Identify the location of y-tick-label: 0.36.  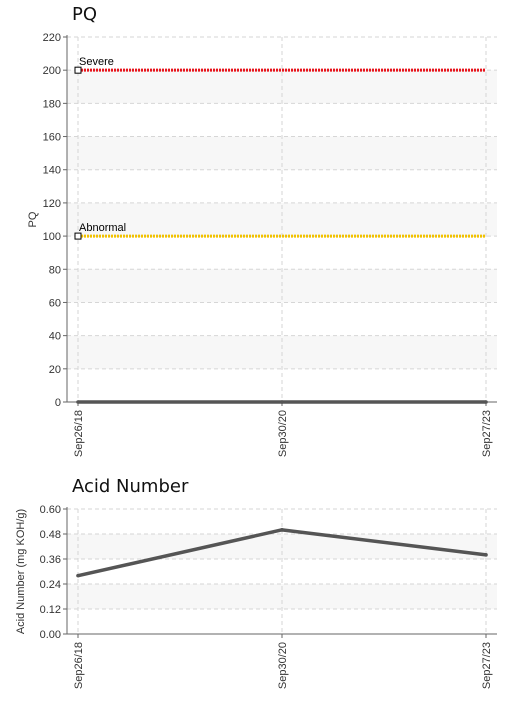
(50, 560).